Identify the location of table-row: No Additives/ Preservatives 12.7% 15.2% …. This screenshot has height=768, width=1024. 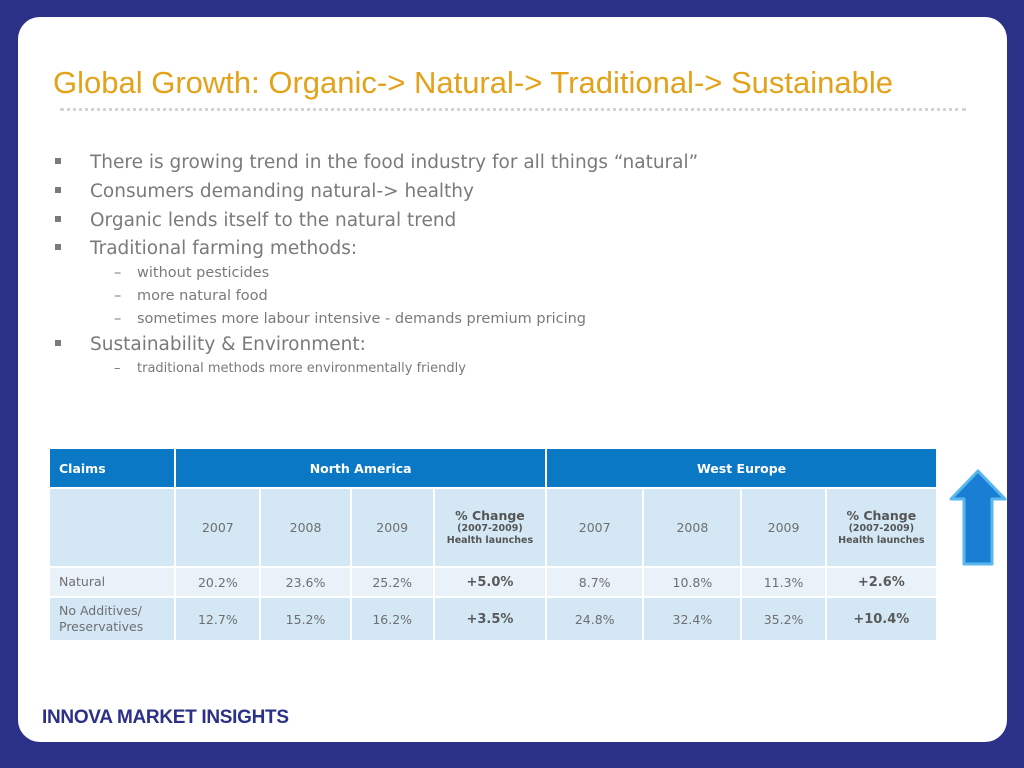
(493, 619).